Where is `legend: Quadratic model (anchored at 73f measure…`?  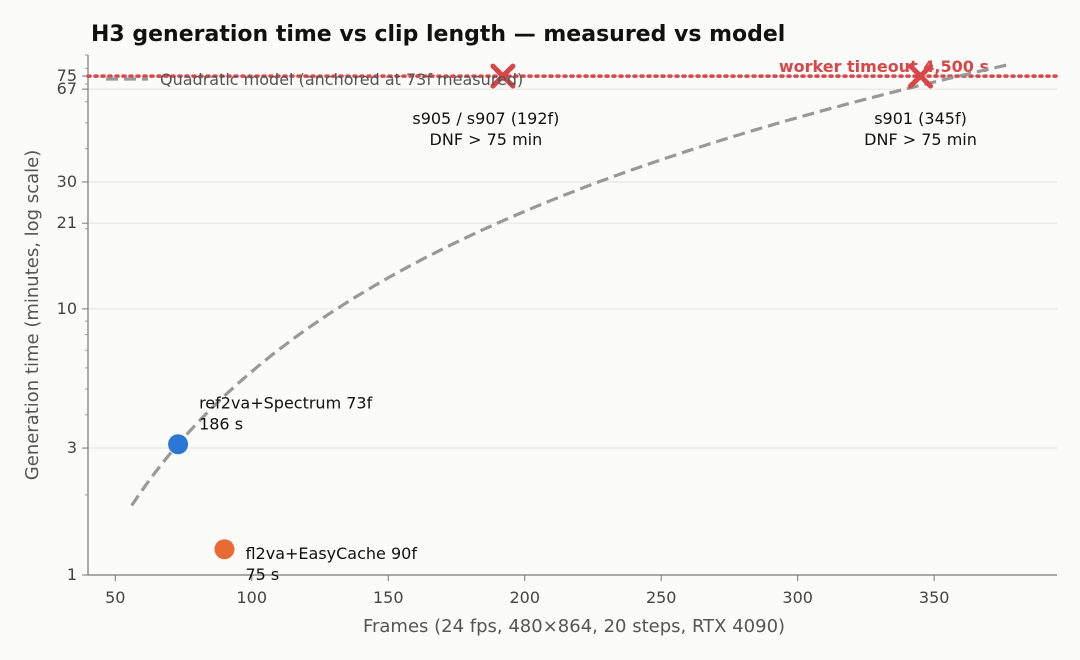
legend: Quadratic model (anchored at 73f measure… is located at coordinates (314, 79).